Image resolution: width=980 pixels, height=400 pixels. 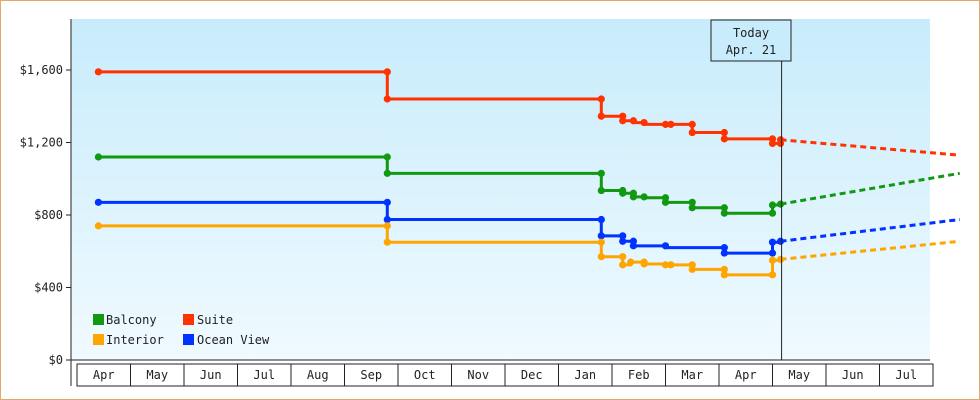 I want to click on x-tick-label: Mar, so click(x=692, y=375).